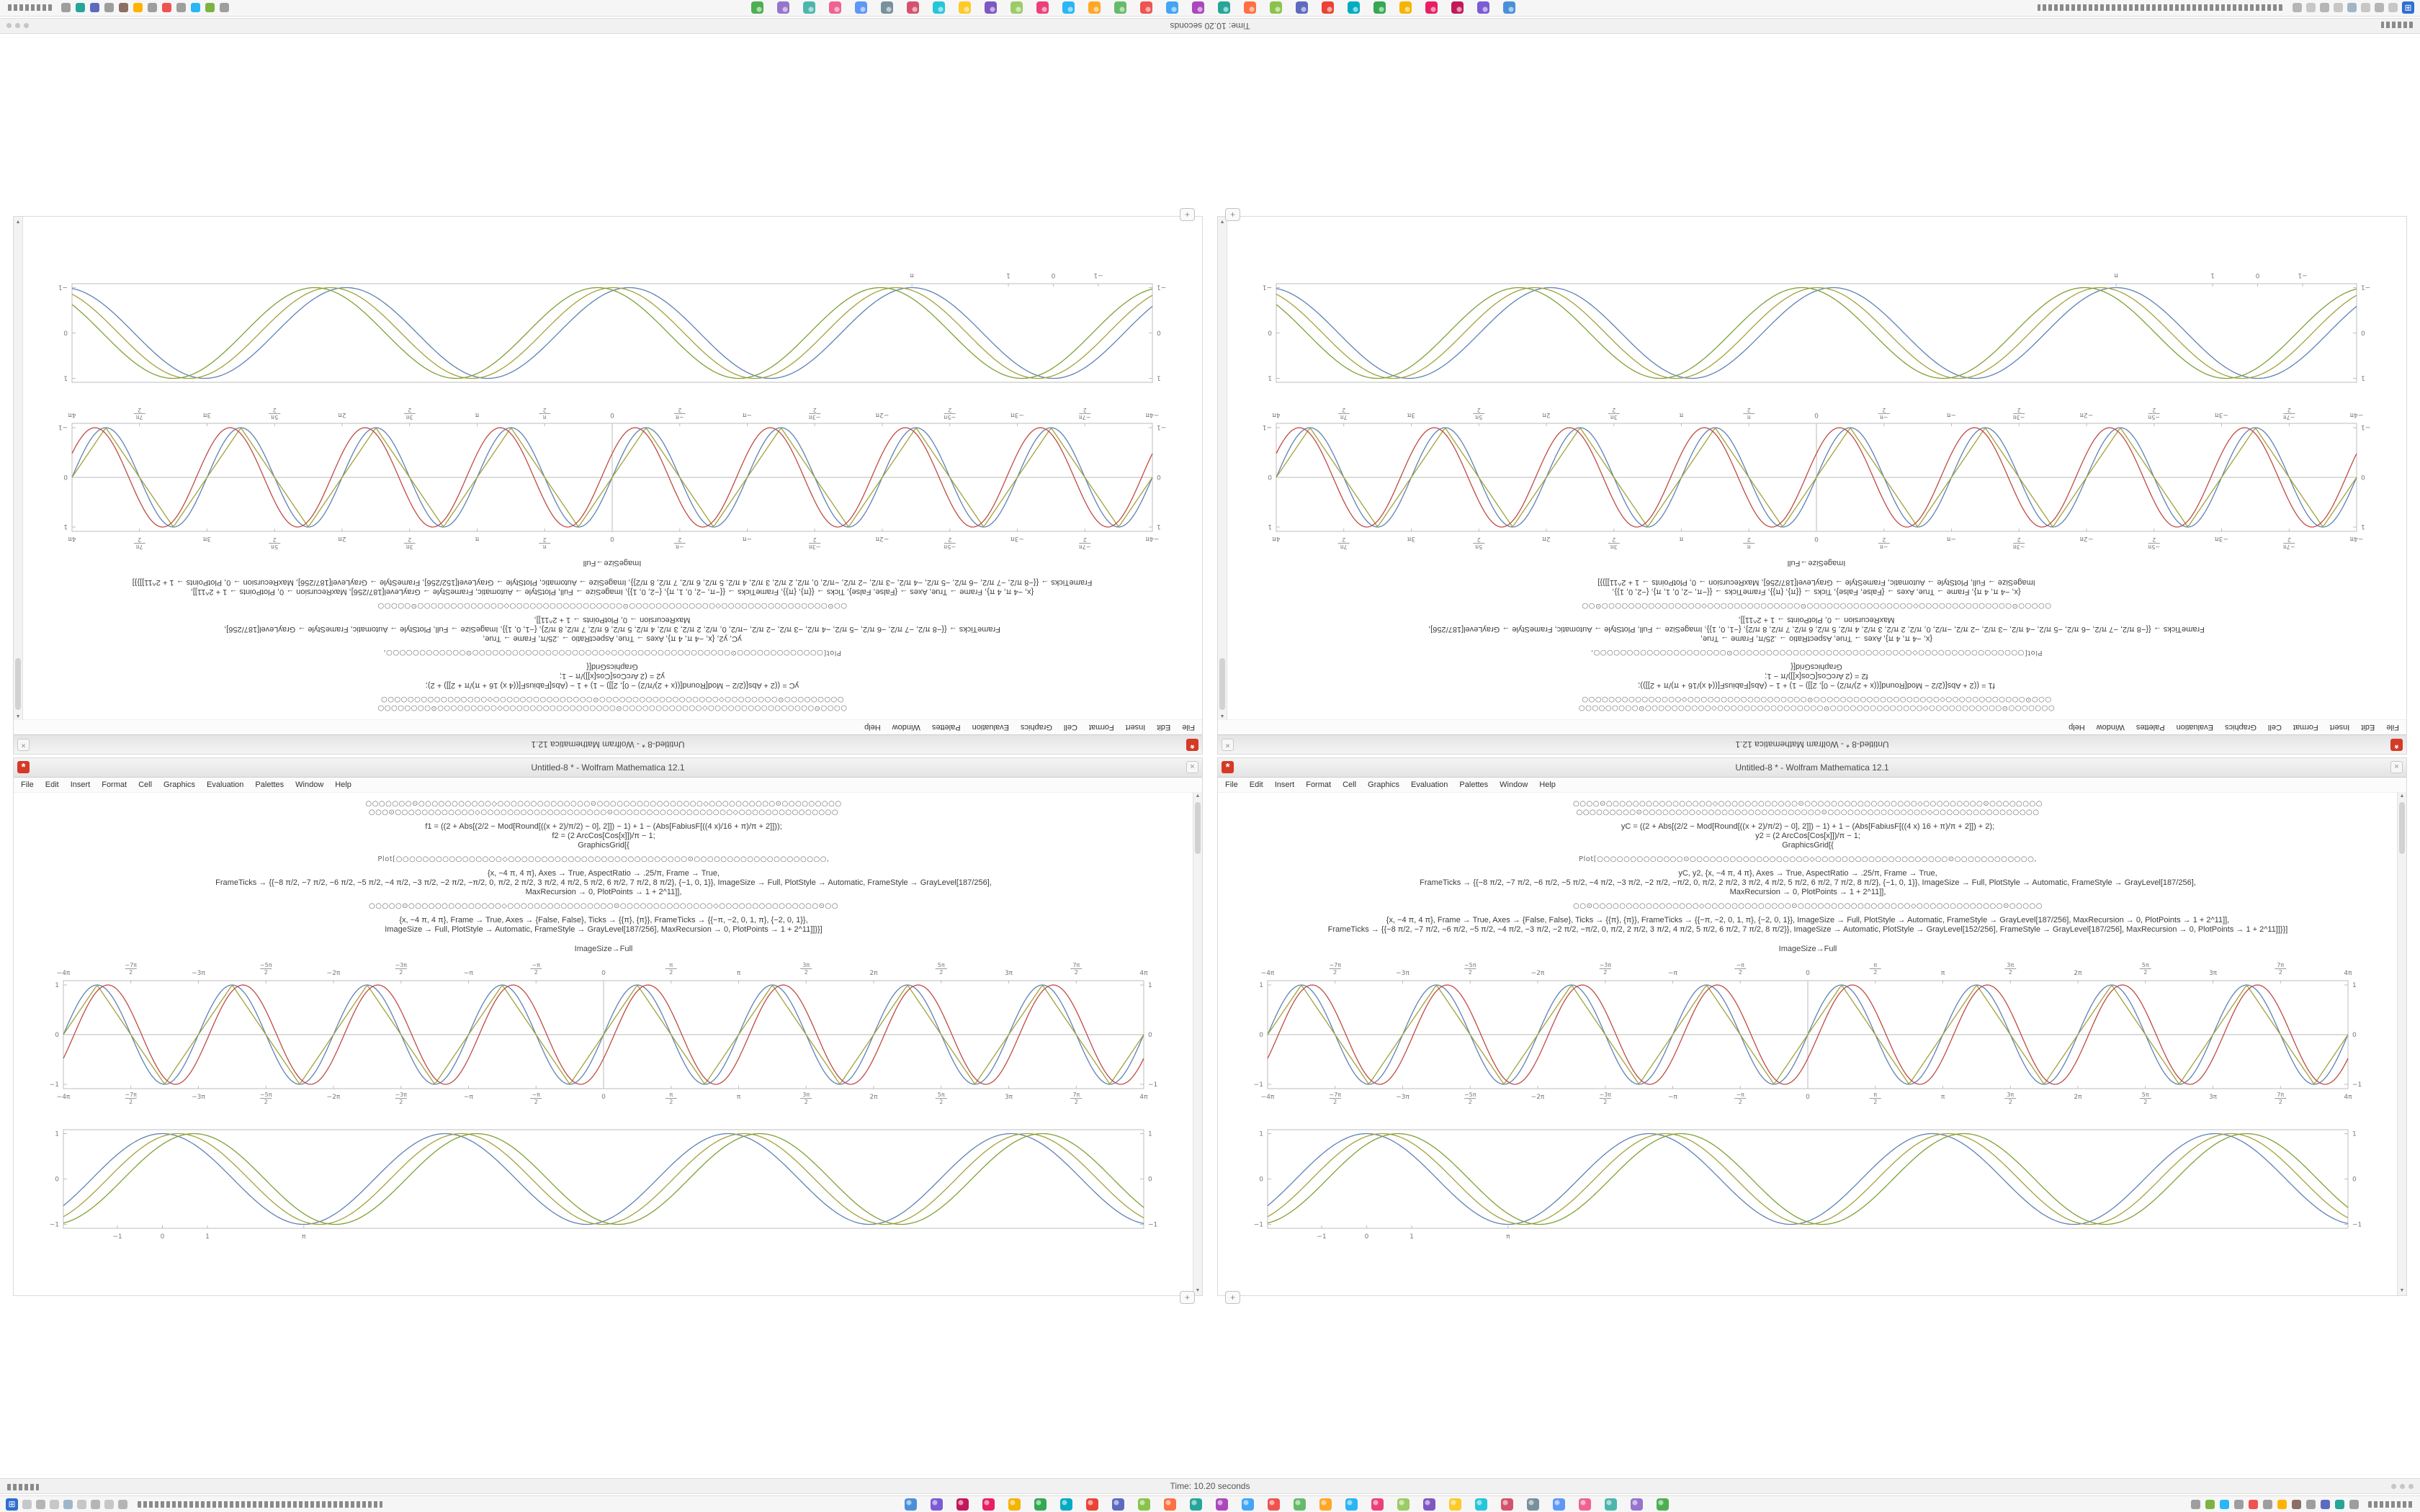 This screenshot has width=2420, height=1512. I want to click on scroll-down-icon: ▼, so click(2402, 1290).